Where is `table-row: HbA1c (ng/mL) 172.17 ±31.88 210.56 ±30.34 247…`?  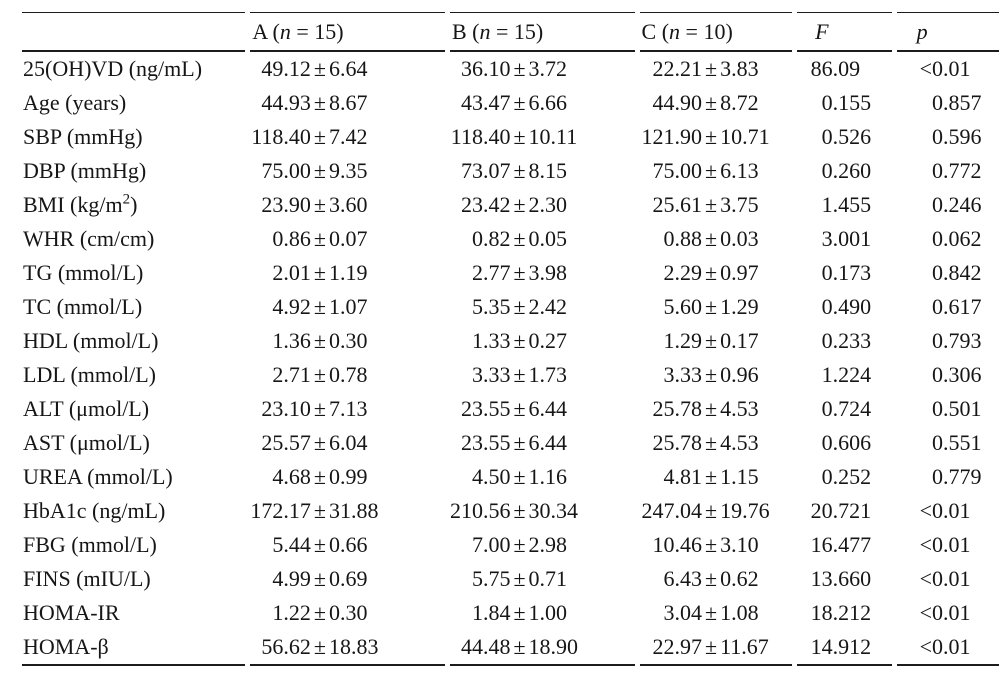
table-row: HbA1c (ng/mL) 172.17 ±31.88 210.56 ±30.34 247… is located at coordinates (510, 511).